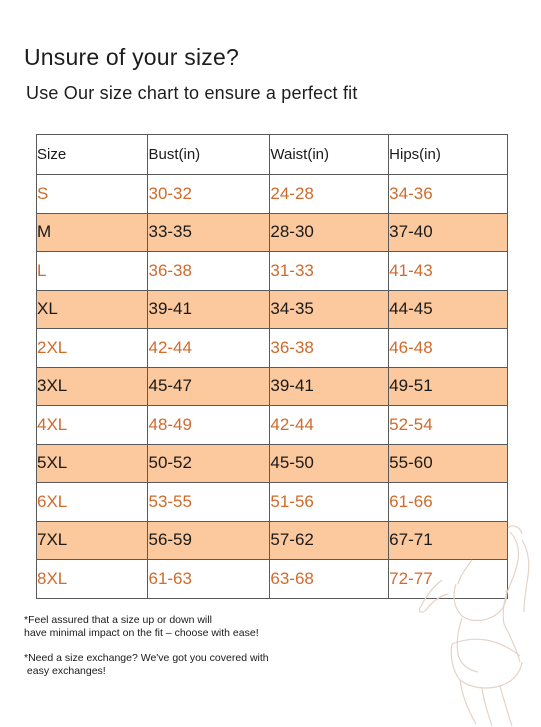  Describe the element at coordinates (92, 154) in the screenshot. I see `header-size: Size` at that location.